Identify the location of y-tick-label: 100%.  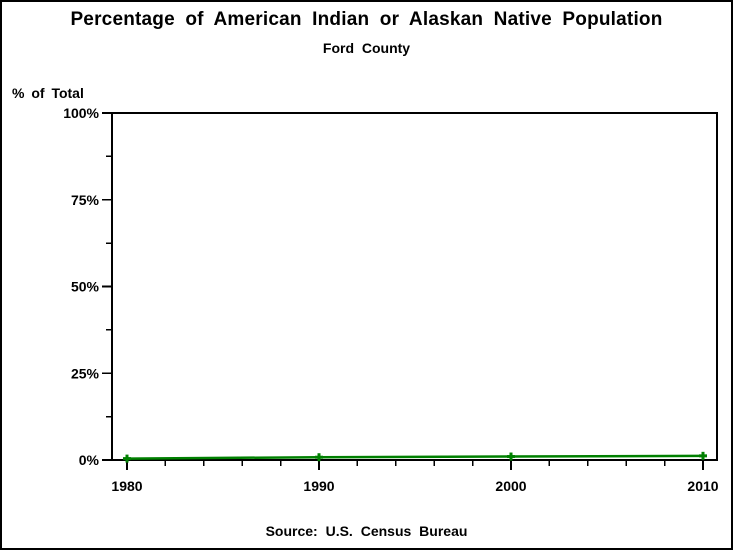
(81, 113).